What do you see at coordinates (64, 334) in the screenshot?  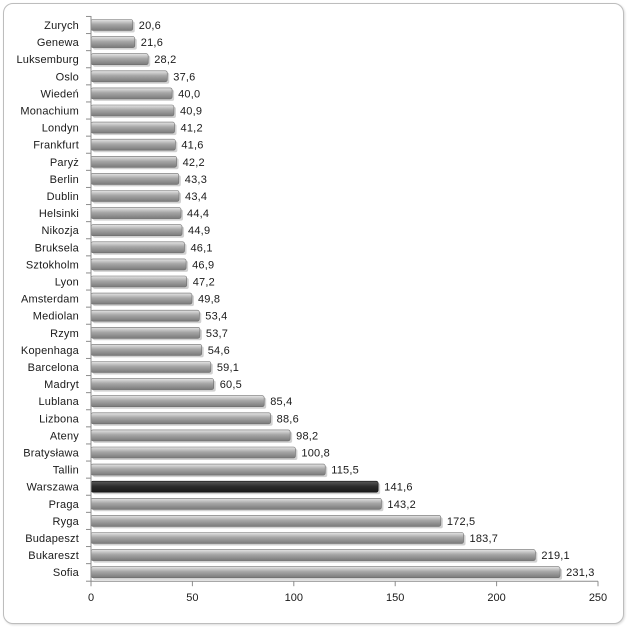 I see `category-label: Rzym` at bounding box center [64, 334].